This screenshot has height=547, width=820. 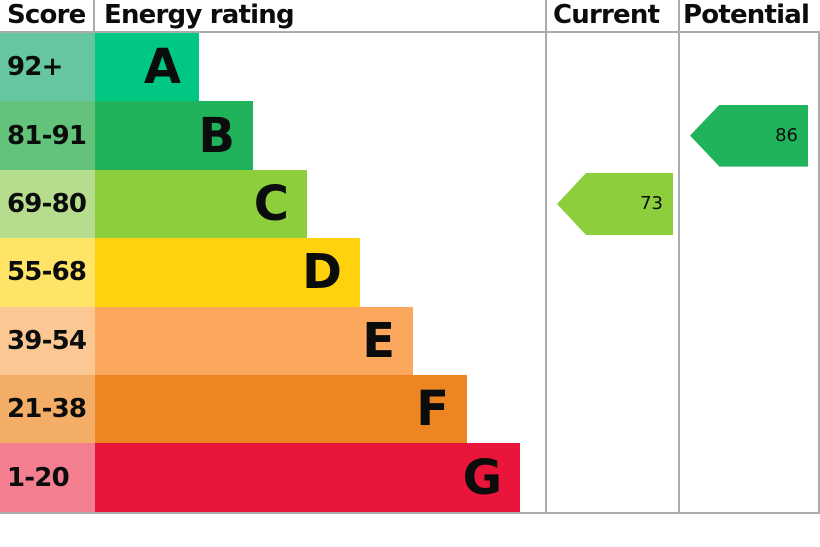 I want to click on rating-letter-f: F, so click(x=432, y=409).